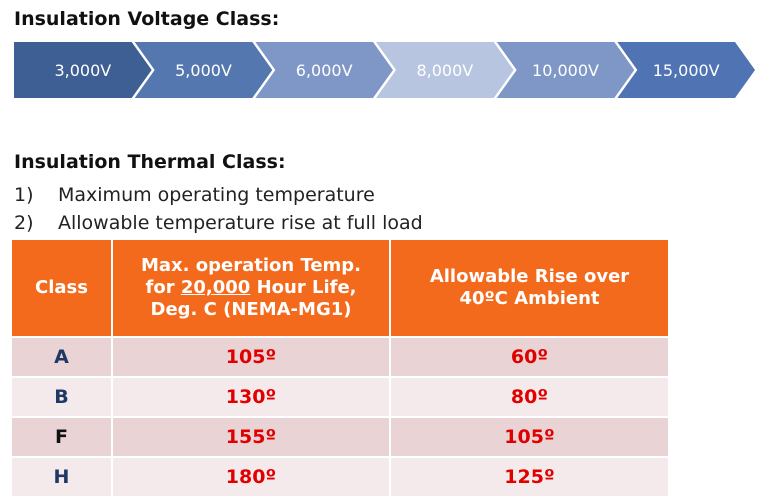  I want to click on header-class: Class, so click(62, 288).